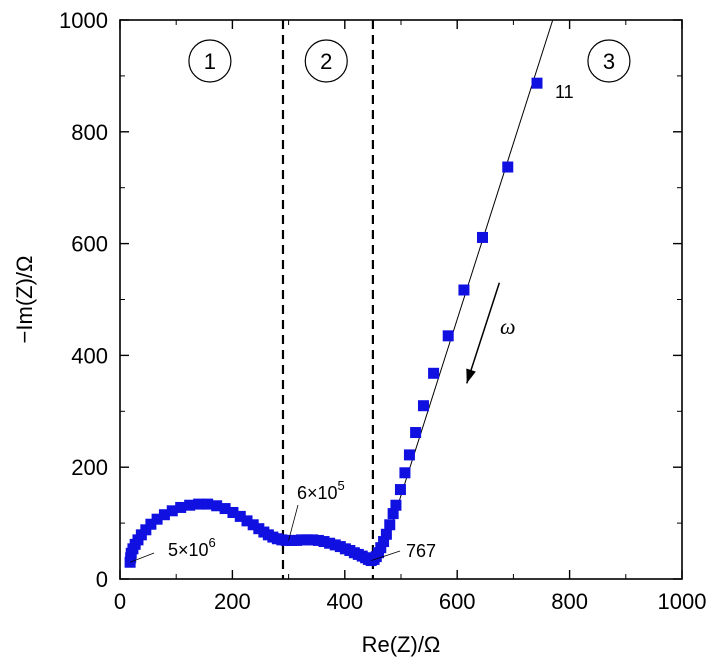  I want to click on omega-arrow-head, so click(471, 376).